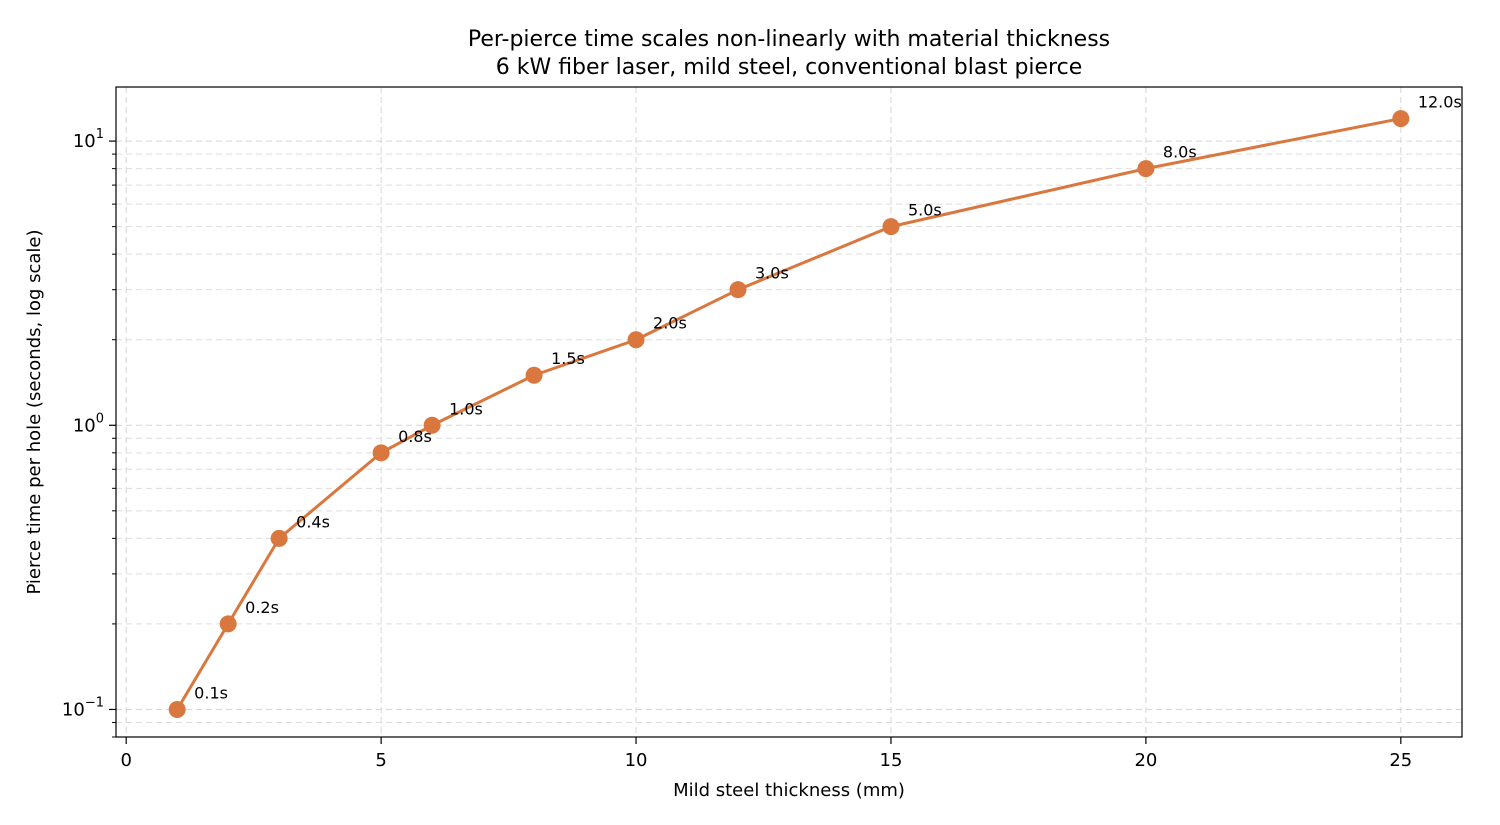  What do you see at coordinates (772, 273) in the screenshot?
I see `data-label: 3.0s` at bounding box center [772, 273].